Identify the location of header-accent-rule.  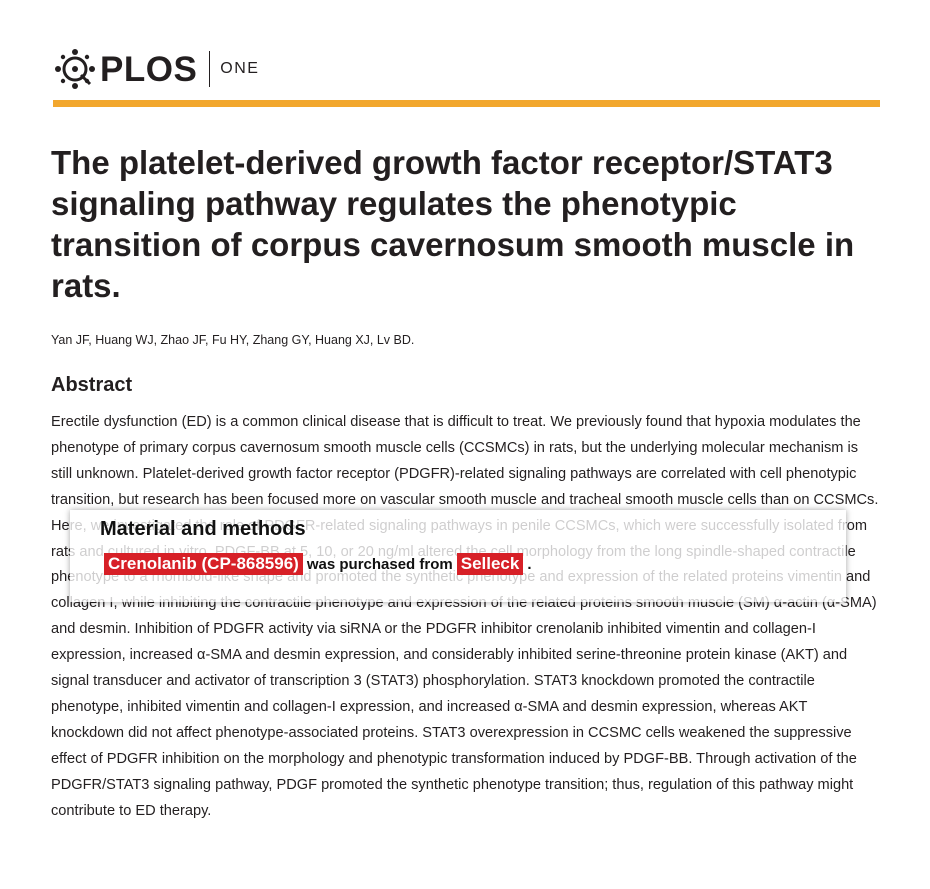
(466, 103).